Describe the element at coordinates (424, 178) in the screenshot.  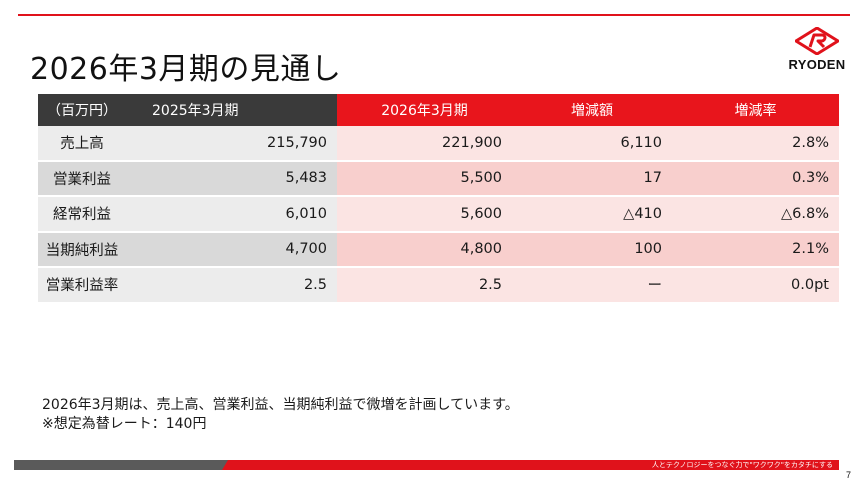
I see `forecast-value: 5,500` at that location.